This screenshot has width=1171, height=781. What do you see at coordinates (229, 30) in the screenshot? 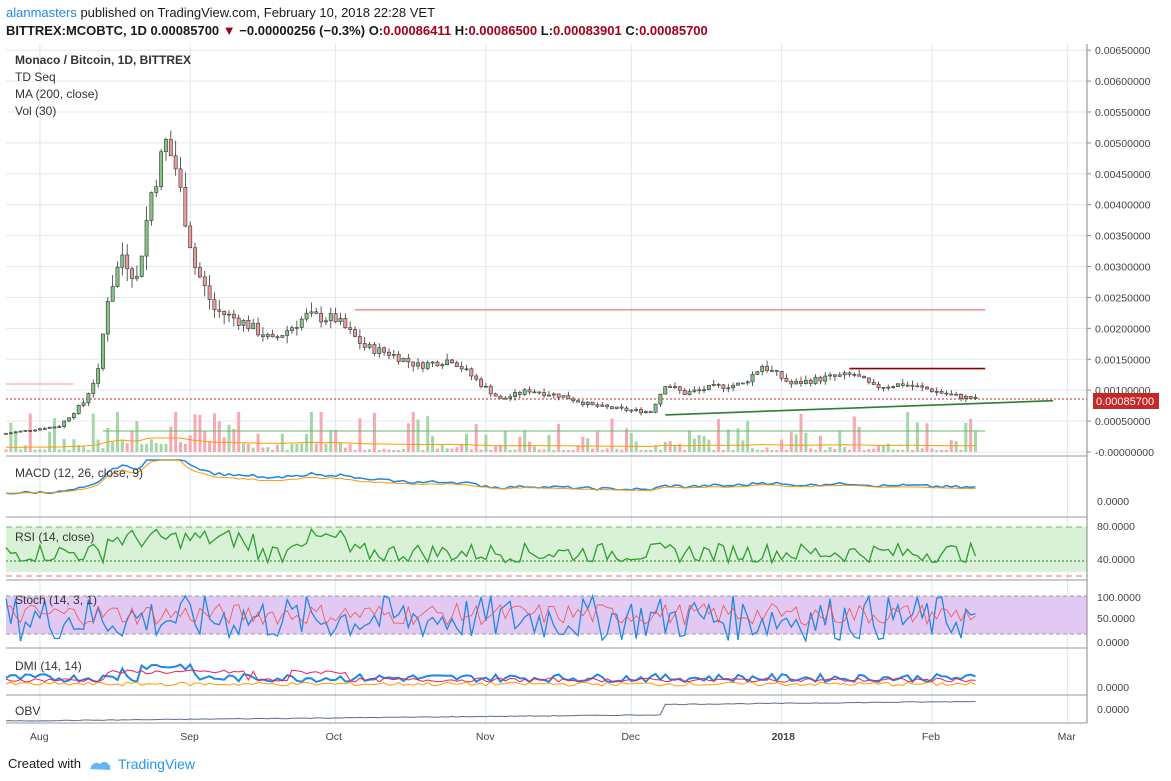
I see `down-arrow-icon: ▼` at bounding box center [229, 30].